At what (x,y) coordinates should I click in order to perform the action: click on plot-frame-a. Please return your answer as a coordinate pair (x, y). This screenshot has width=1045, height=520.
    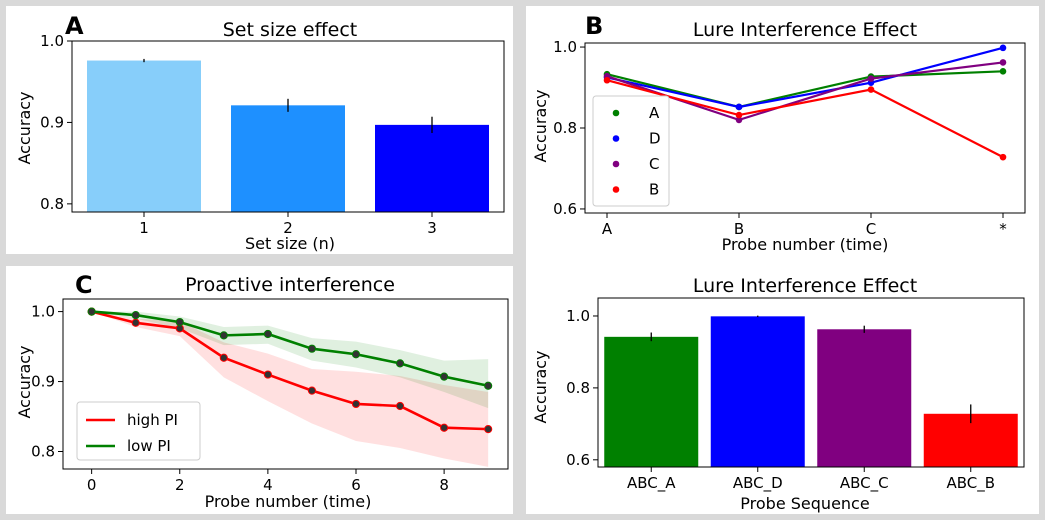
    Looking at the image, I should click on (288, 126).